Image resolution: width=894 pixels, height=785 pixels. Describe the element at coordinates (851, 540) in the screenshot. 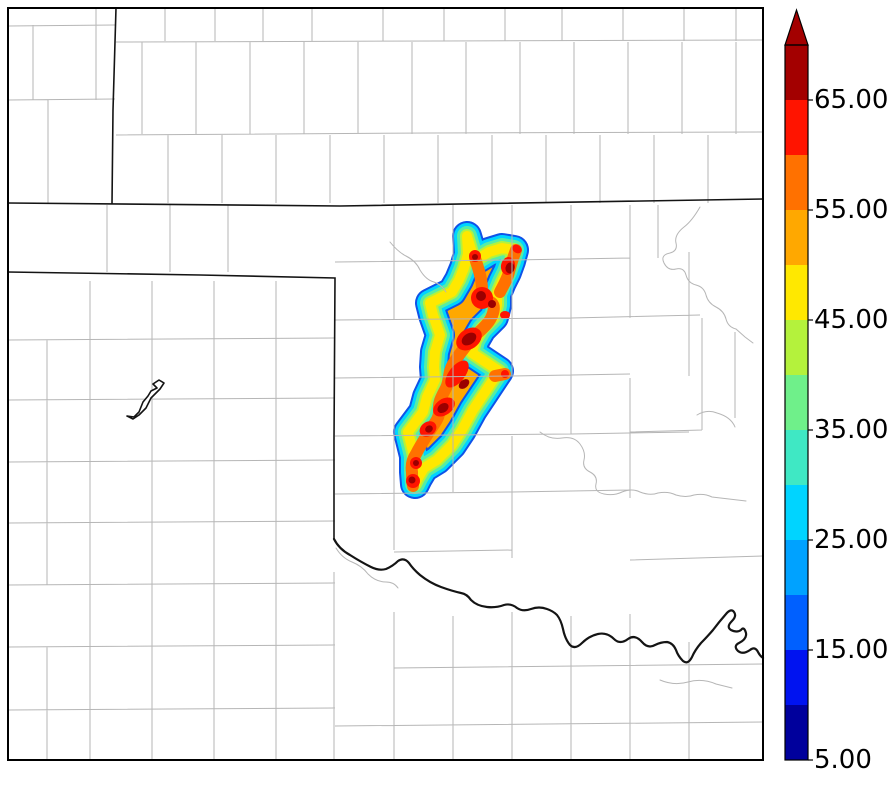

I see `colorbar-tick-label: 25.00` at that location.